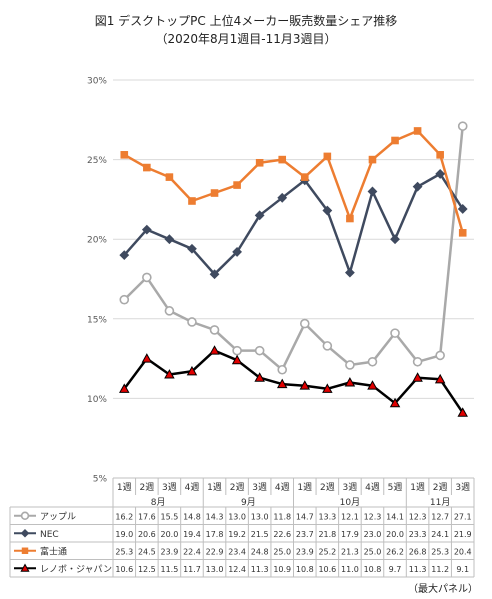  I want to click on month-label: 11月, so click(440, 502).